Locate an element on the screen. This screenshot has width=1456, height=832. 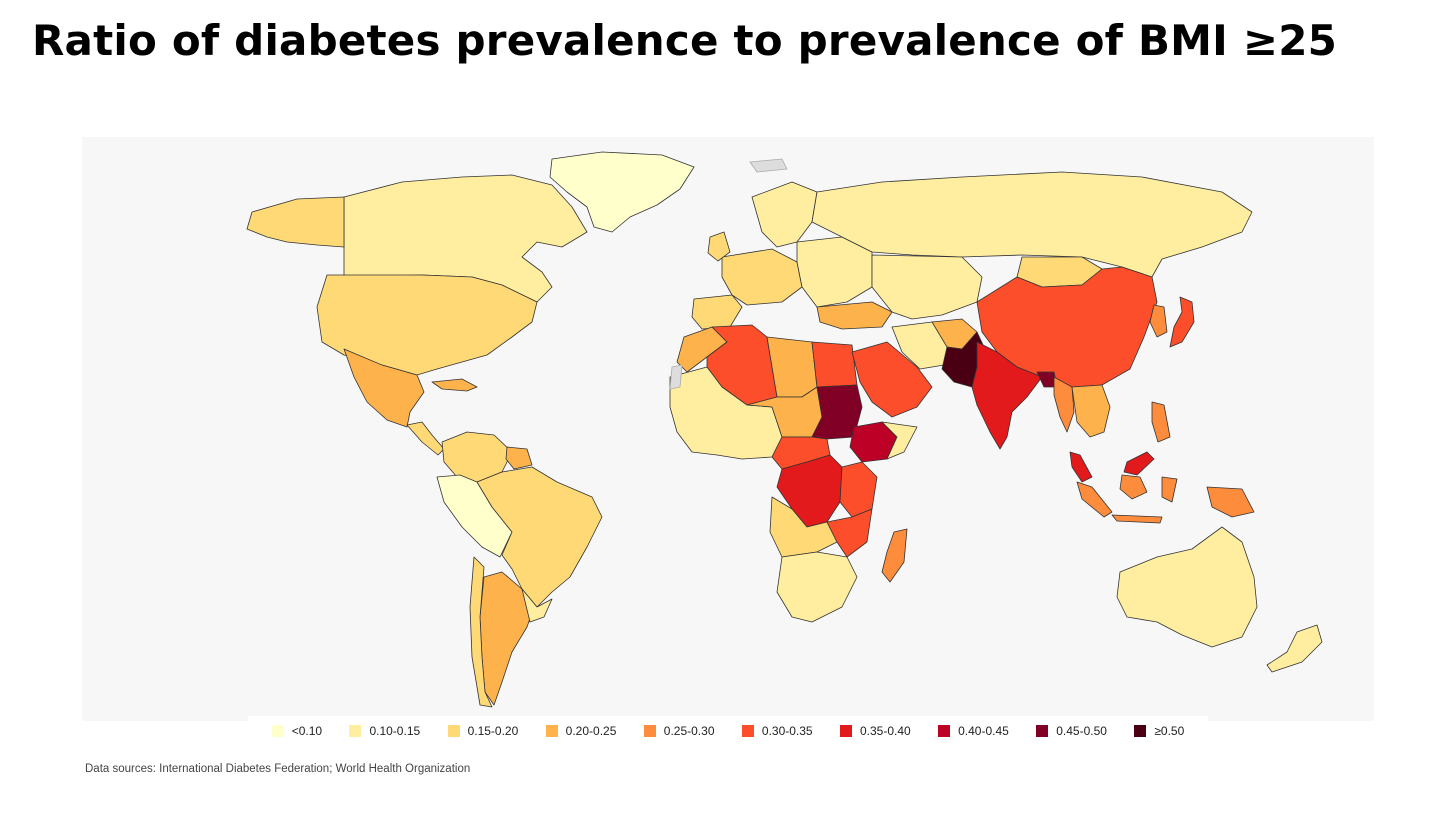
legend-item: 0.10-0.15 is located at coordinates (384, 731).